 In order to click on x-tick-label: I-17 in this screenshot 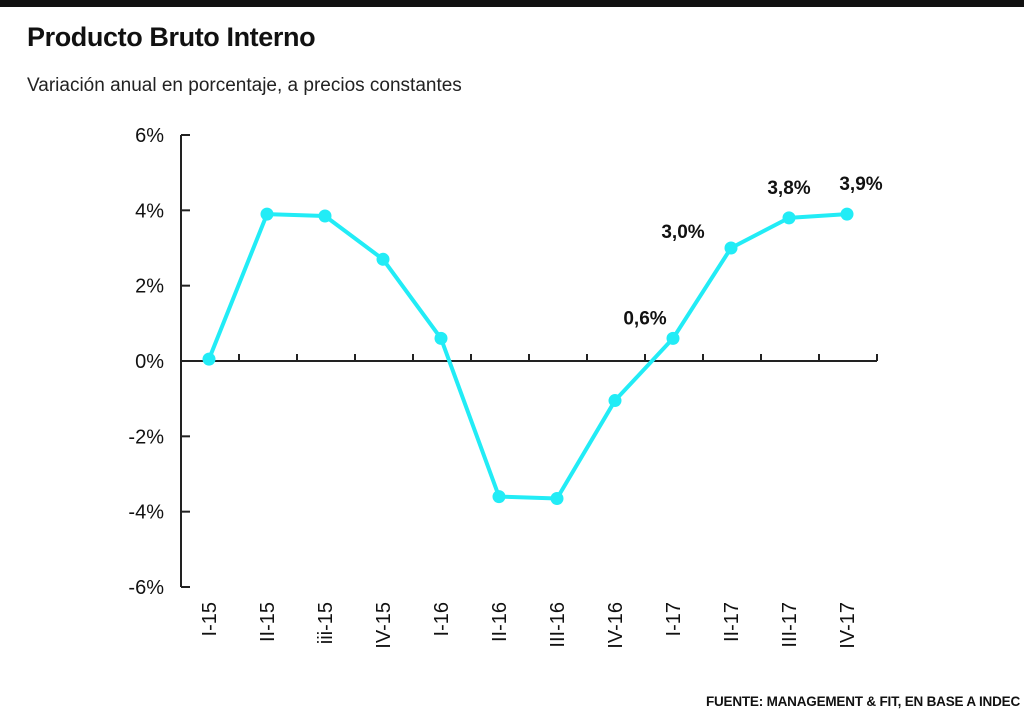, I will do `click(674, 619)`.